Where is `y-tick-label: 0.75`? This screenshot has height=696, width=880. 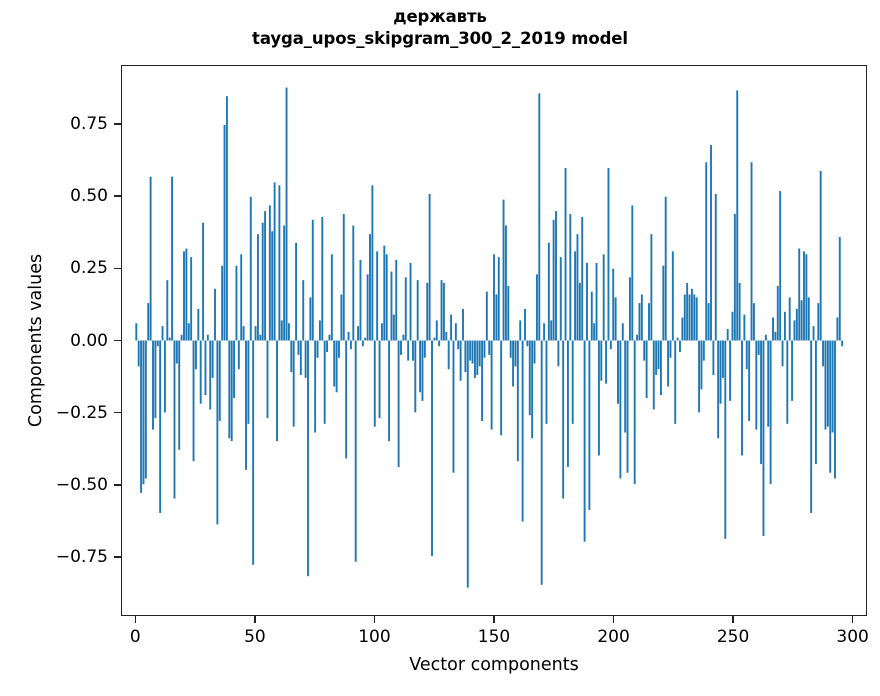 y-tick-label: 0.75 is located at coordinates (89, 124).